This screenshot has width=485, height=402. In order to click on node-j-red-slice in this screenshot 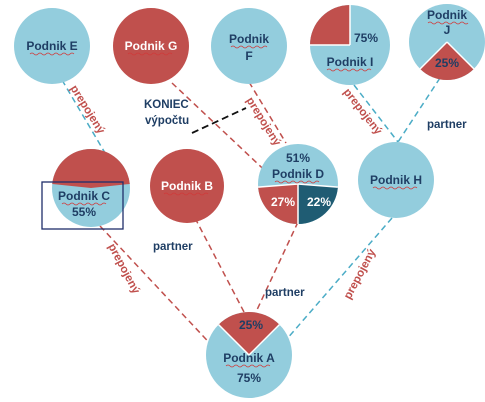, I will do `click(447, 61)`.